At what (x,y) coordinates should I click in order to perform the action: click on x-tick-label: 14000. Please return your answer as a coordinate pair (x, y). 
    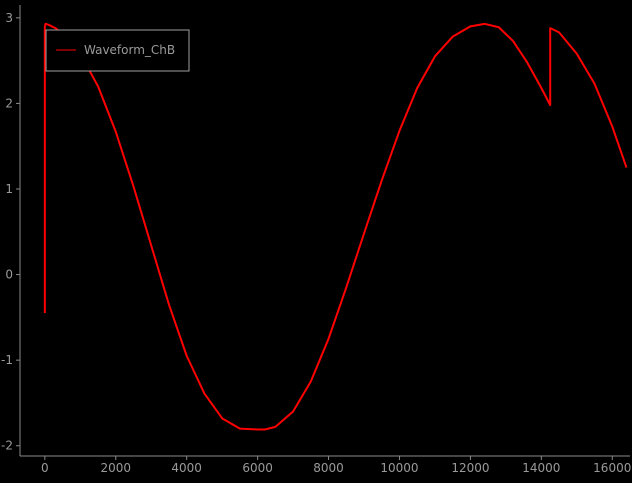
    Looking at the image, I should click on (541, 468).